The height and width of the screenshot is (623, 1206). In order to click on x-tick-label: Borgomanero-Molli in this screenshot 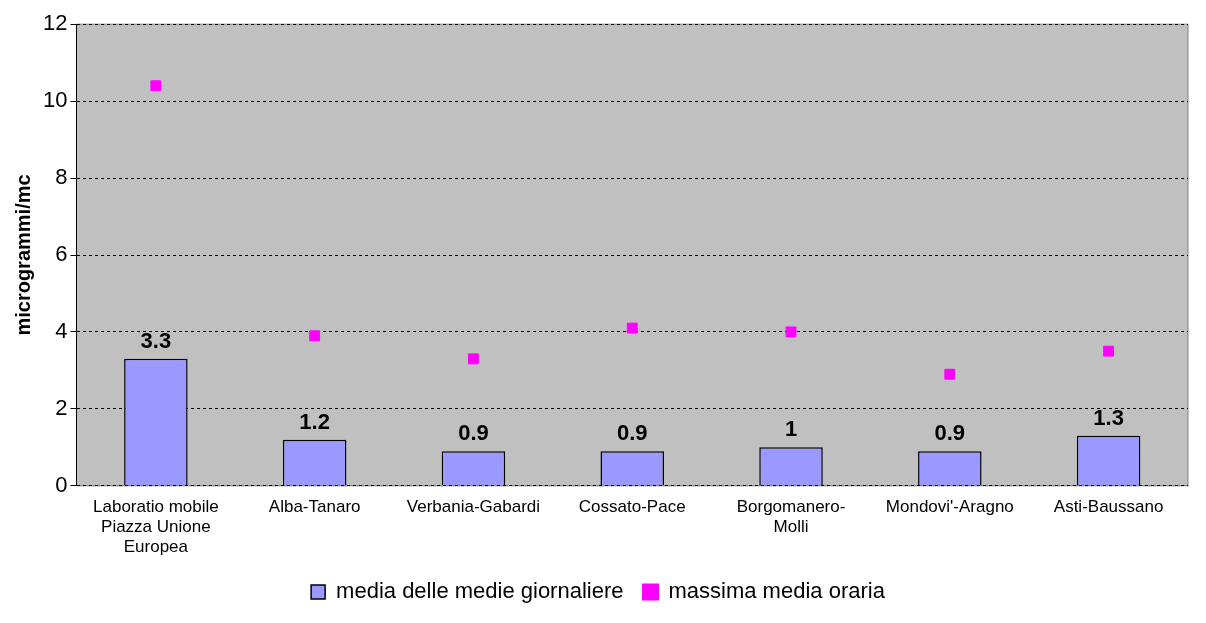, I will do `click(791, 516)`.